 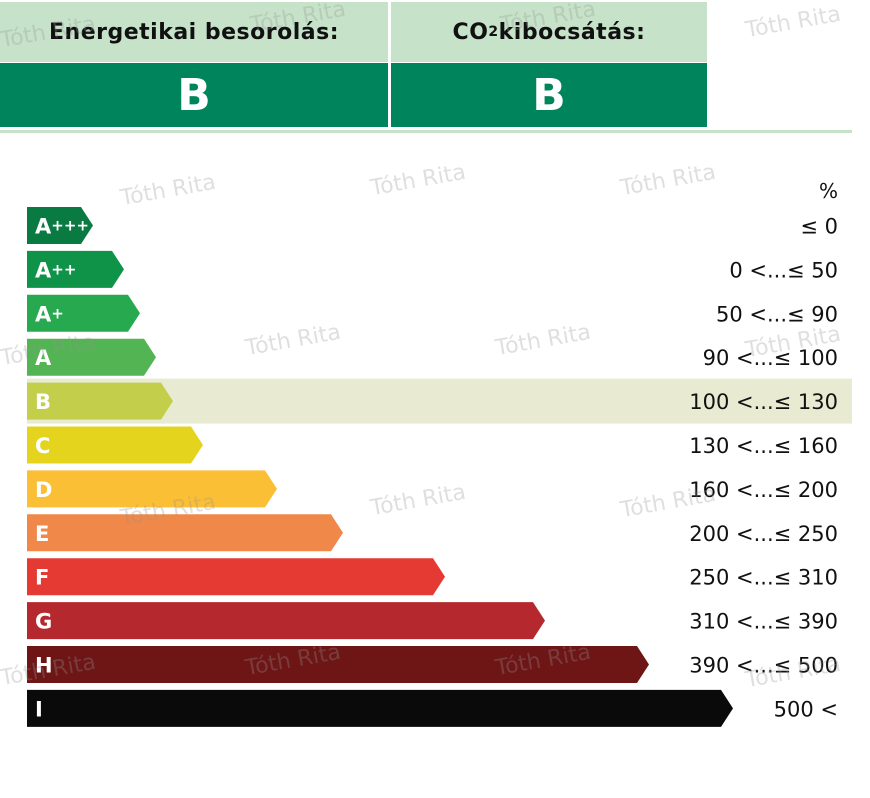 I want to click on class-label-a-1plus: A+, so click(x=49, y=314).